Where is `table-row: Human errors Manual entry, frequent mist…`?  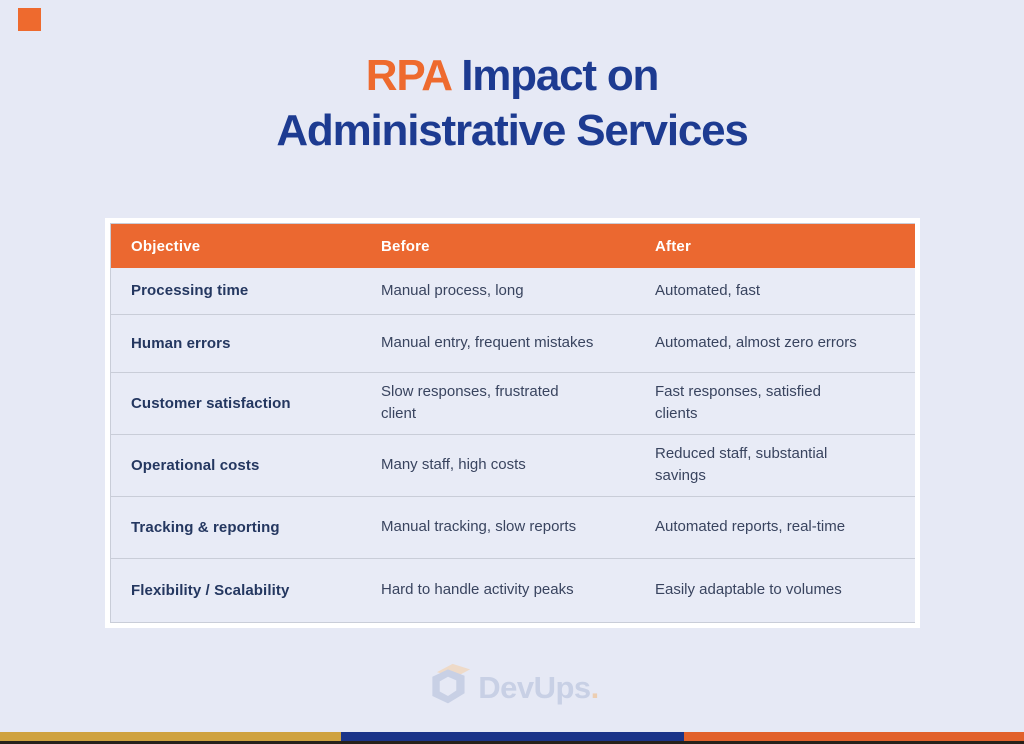 table-row: Human errors Manual entry, frequent mist… is located at coordinates (513, 342).